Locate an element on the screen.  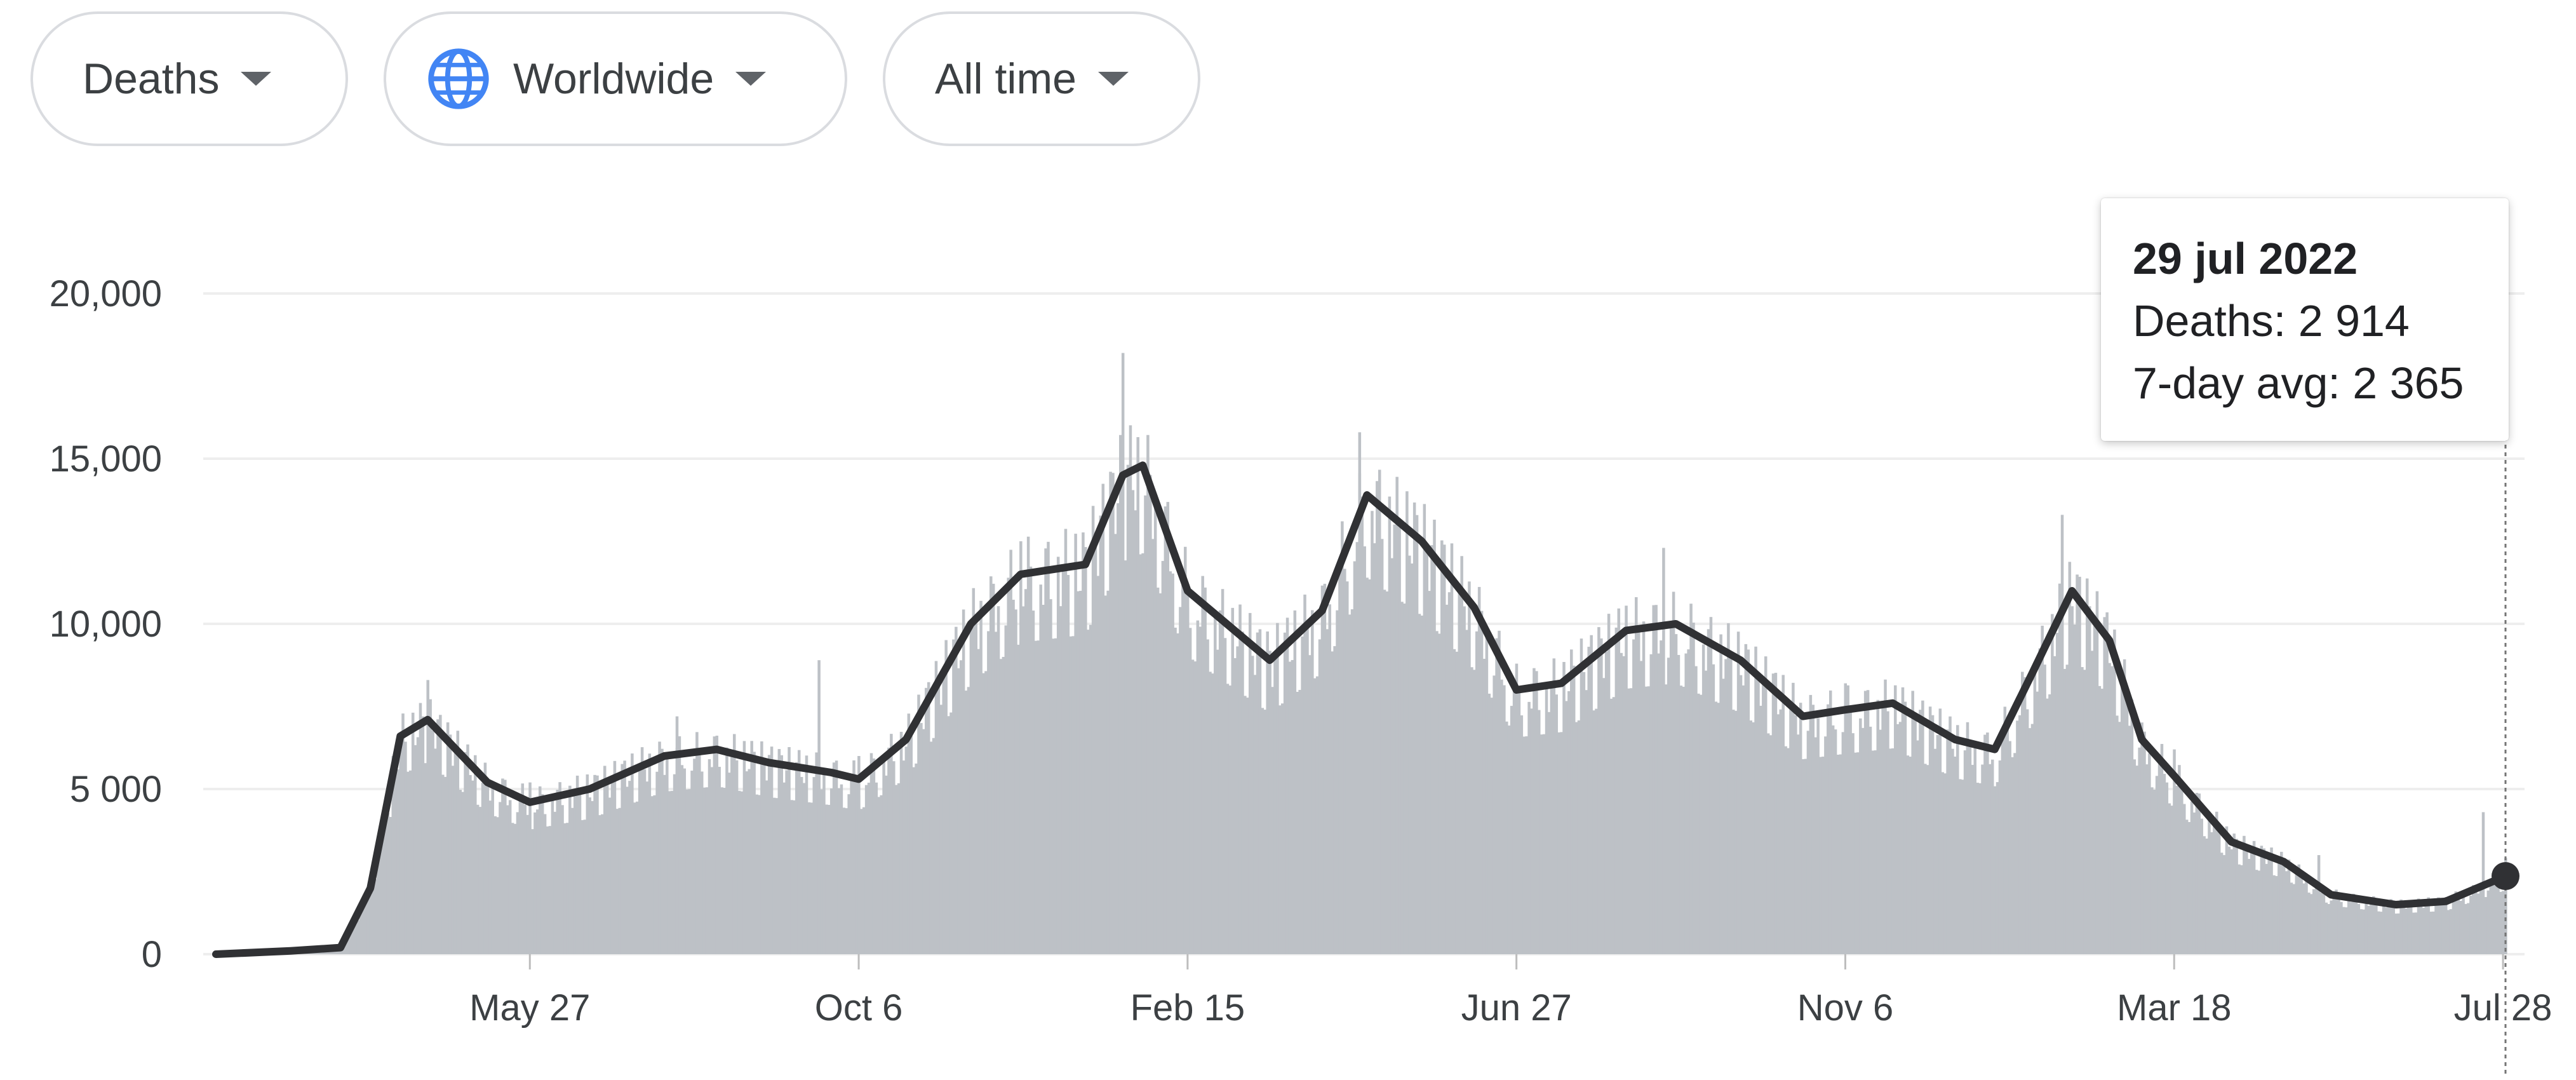
metric-dropdown: Deaths is located at coordinates (189, 78).